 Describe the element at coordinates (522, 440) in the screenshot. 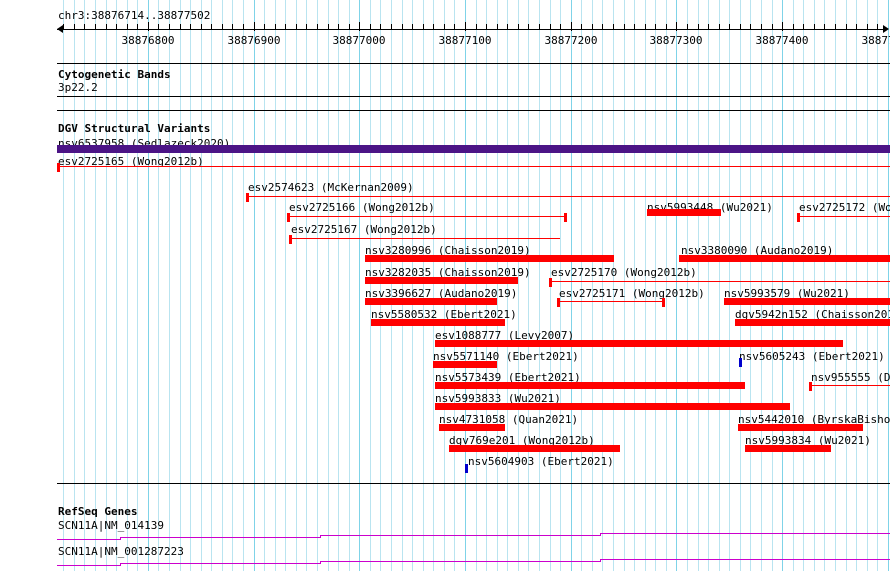

I see `variant-label: dgv769e201 (Wong2012b)` at that location.